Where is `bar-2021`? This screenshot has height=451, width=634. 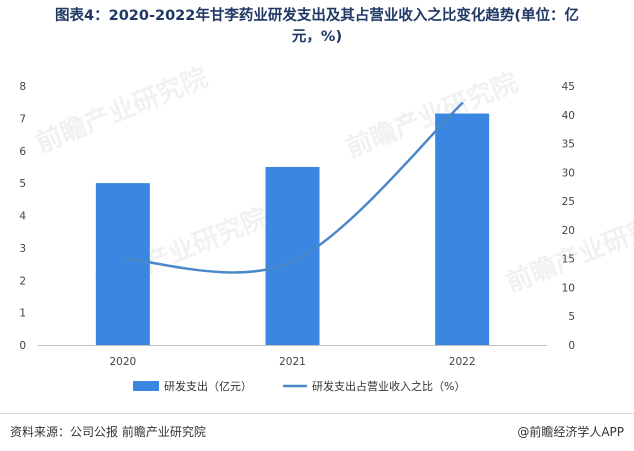
bar-2021 is located at coordinates (292, 255).